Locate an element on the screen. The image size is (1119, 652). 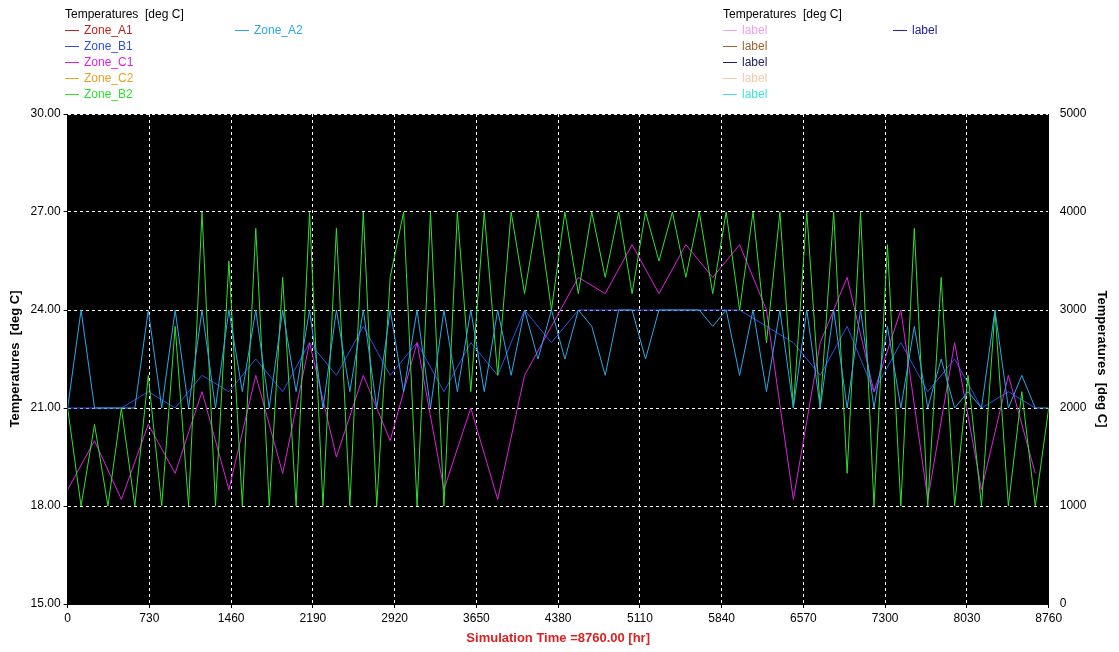
y2-tick-label: 2000 is located at coordinates (1073, 407).